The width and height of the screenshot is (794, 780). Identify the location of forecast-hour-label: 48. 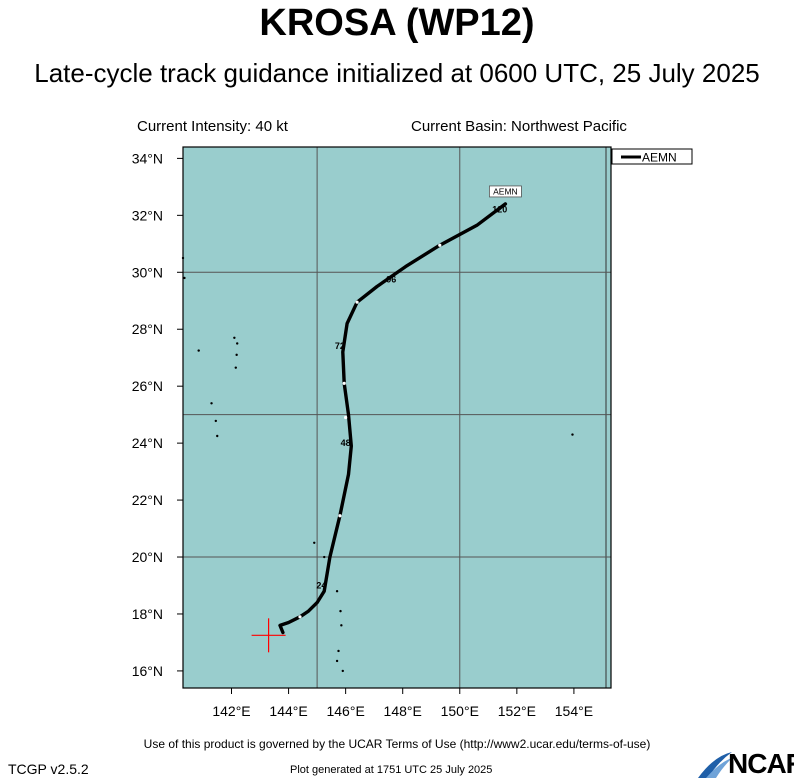
(346, 443).